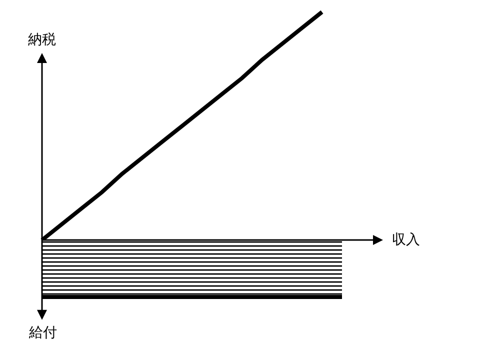 Image resolution: width=480 pixels, height=360 pixels. What do you see at coordinates (406, 240) in the screenshot?
I see `x-axis-title: 収入` at bounding box center [406, 240].